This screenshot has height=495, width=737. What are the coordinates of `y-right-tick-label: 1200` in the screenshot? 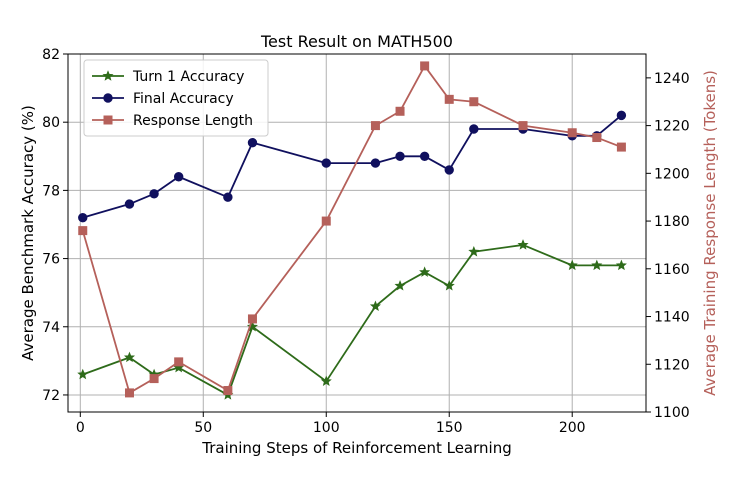 It's located at (672, 174).